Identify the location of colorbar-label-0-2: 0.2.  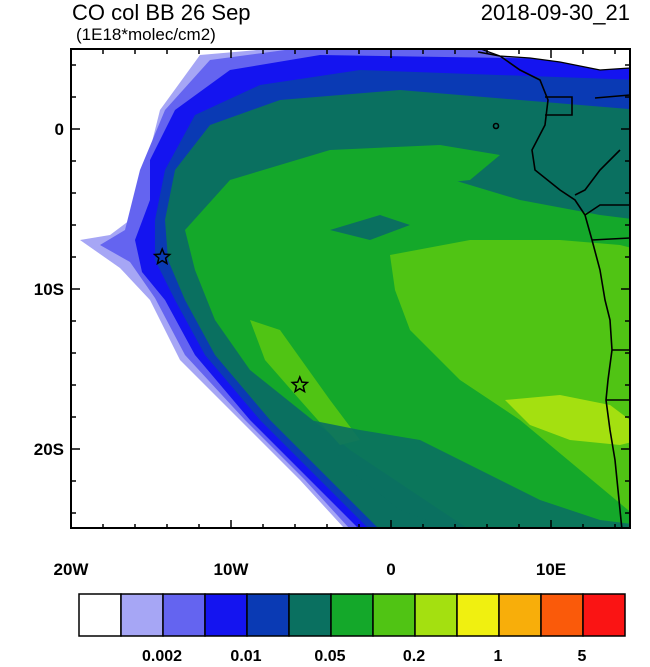
(414, 656).